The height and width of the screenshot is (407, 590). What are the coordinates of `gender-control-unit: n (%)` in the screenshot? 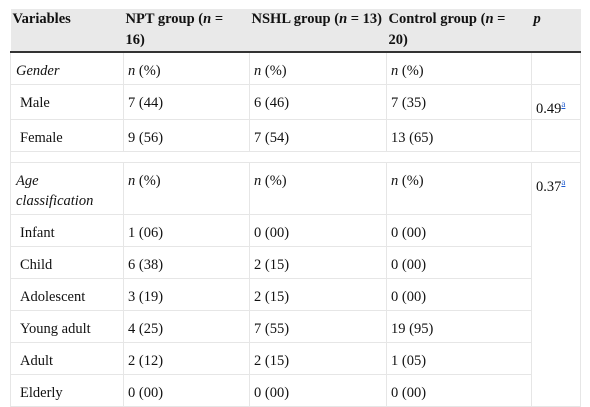 It's located at (459, 68).